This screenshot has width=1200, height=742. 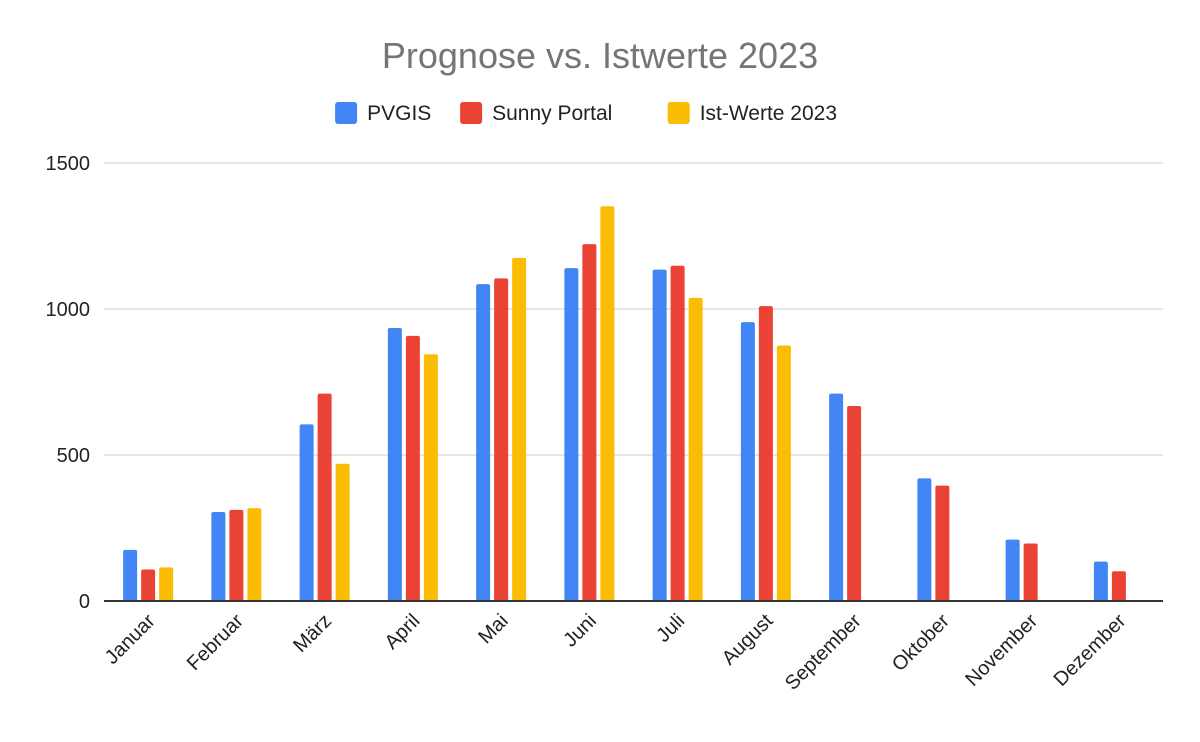 I want to click on legend-label: PVGIS, so click(x=399, y=113).